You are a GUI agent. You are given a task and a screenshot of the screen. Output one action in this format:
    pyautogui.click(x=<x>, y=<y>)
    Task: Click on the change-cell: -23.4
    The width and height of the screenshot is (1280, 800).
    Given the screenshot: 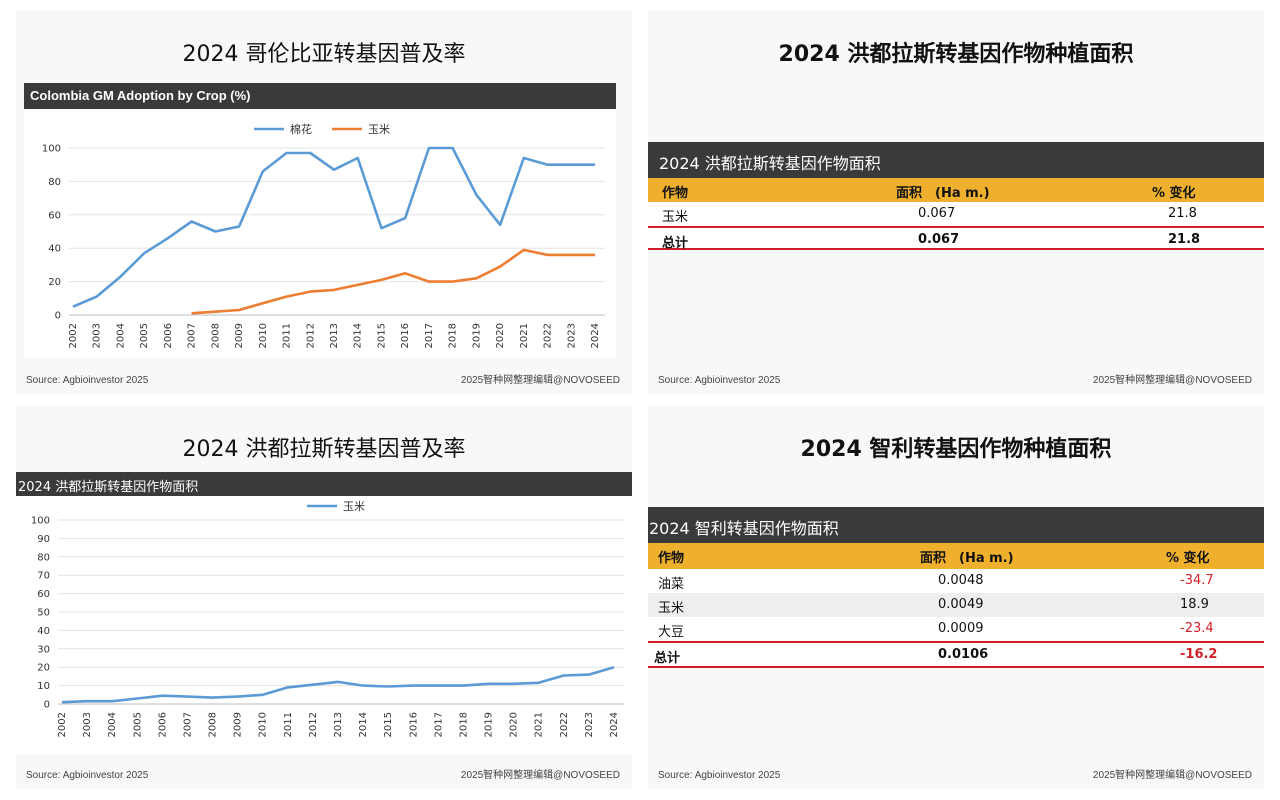 What is the action you would take?
    pyautogui.click(x=1197, y=628)
    